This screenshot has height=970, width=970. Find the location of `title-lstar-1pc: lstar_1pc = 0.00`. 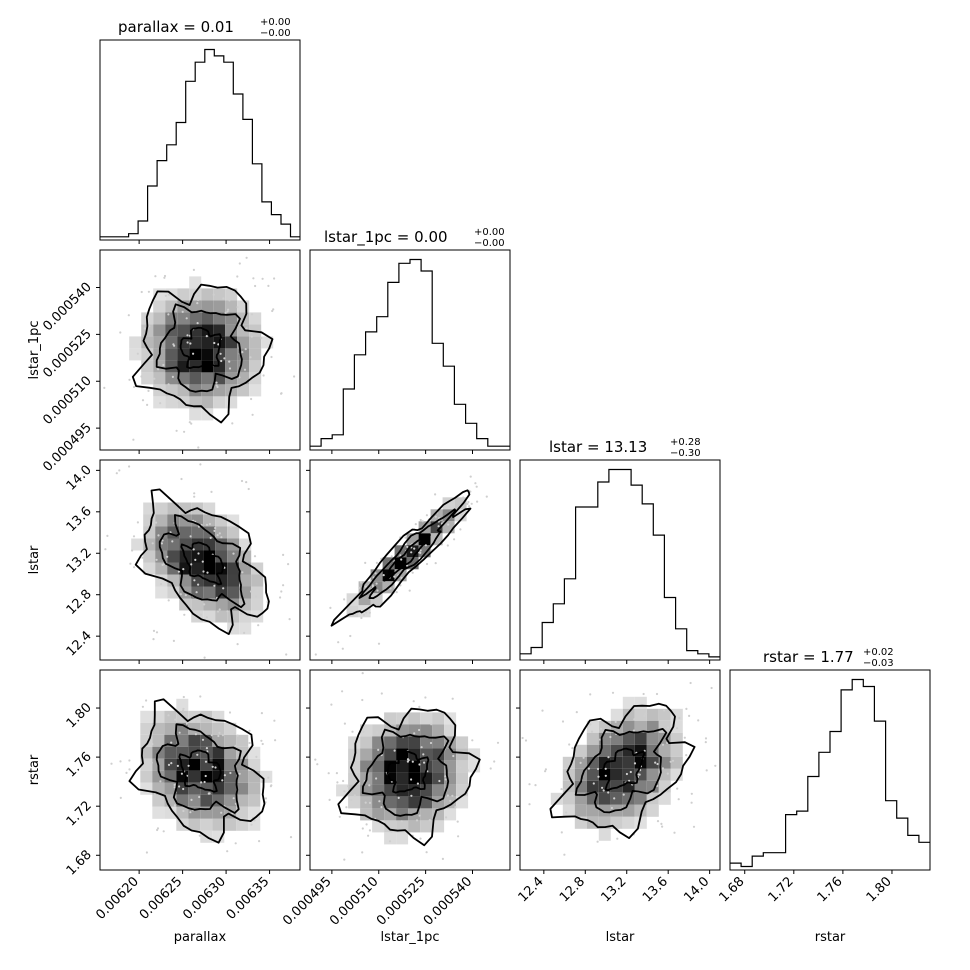

title-lstar-1pc: lstar_1pc = 0.00 is located at coordinates (386, 237).